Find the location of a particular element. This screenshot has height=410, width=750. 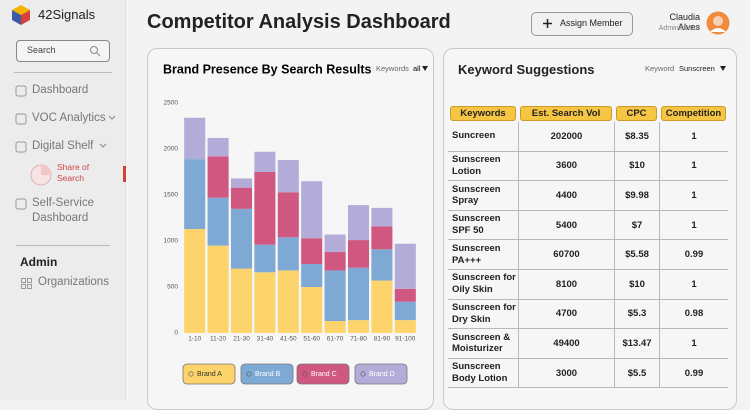

y-tick-label: 500 is located at coordinates (172, 287).